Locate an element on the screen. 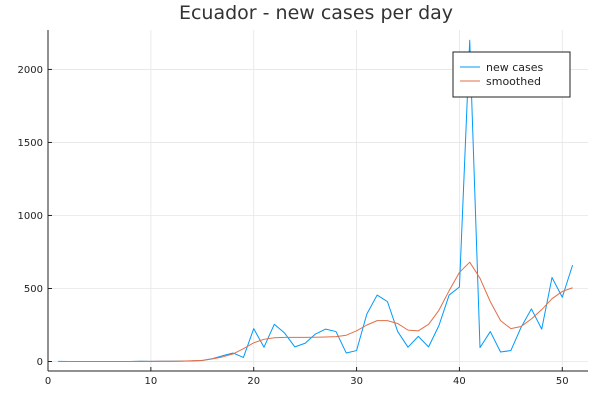 This screenshot has height=400, width=600. y-tick-label: 1500 is located at coordinates (30, 143).